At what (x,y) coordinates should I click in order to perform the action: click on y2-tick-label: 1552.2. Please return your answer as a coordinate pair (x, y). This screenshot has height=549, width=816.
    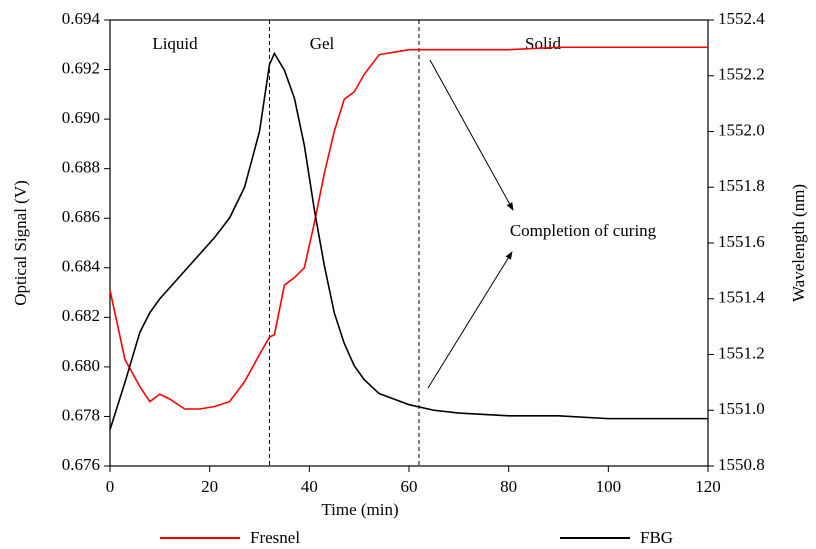
    Looking at the image, I should click on (741, 74).